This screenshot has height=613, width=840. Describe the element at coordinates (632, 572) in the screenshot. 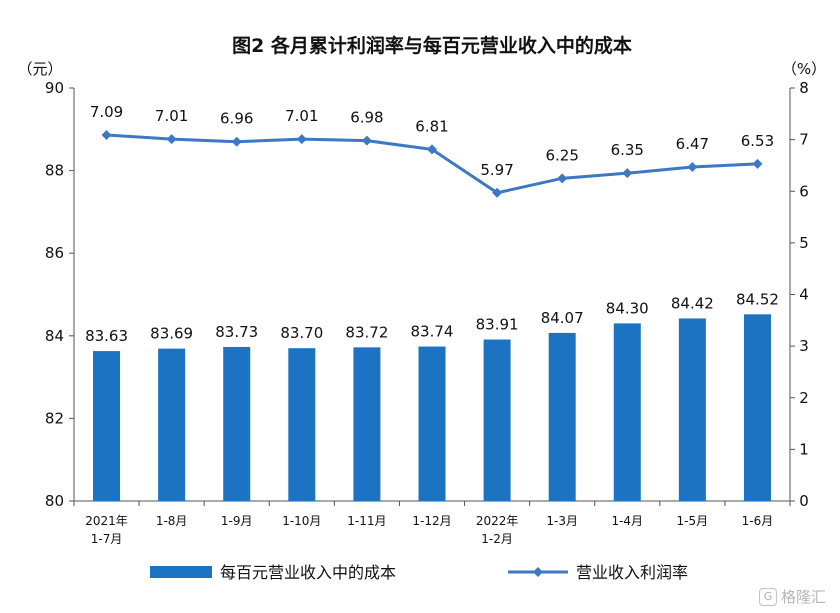

I see `legend-line-label: 营业收入利润率` at that location.